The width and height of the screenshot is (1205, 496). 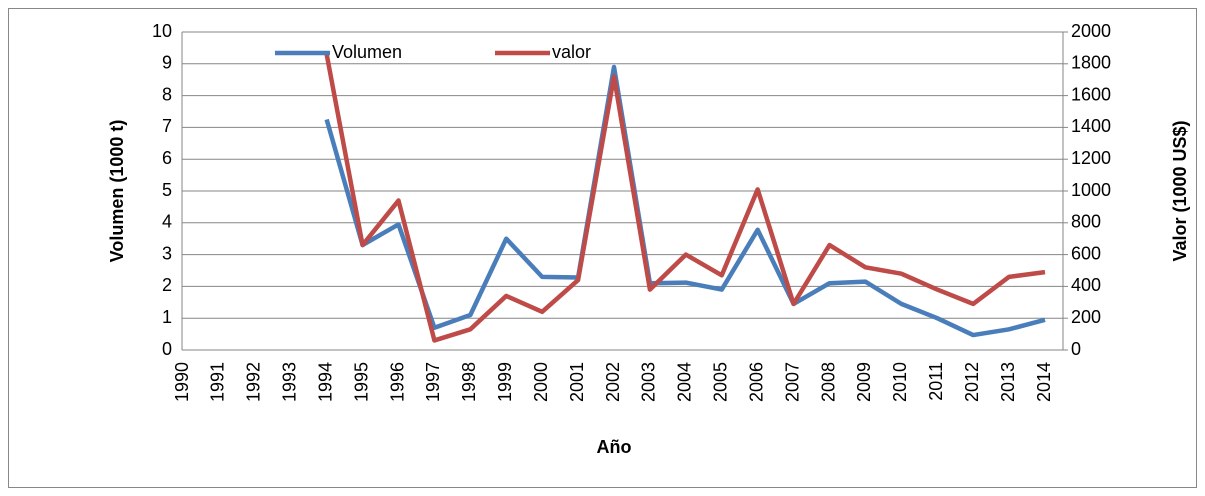 I want to click on y-tick-label: 4, so click(x=167, y=222).